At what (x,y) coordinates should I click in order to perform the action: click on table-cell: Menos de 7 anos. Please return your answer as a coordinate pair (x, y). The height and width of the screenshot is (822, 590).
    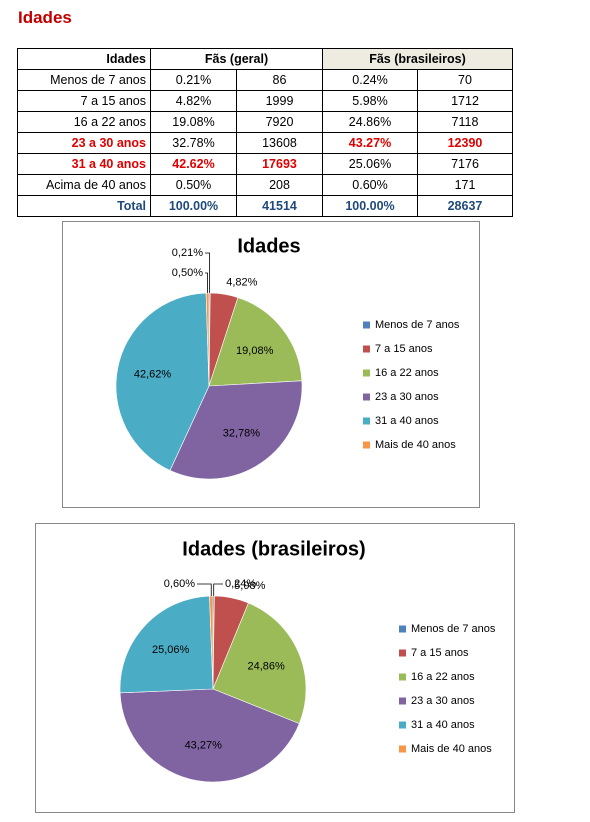
    Looking at the image, I should click on (84, 80).